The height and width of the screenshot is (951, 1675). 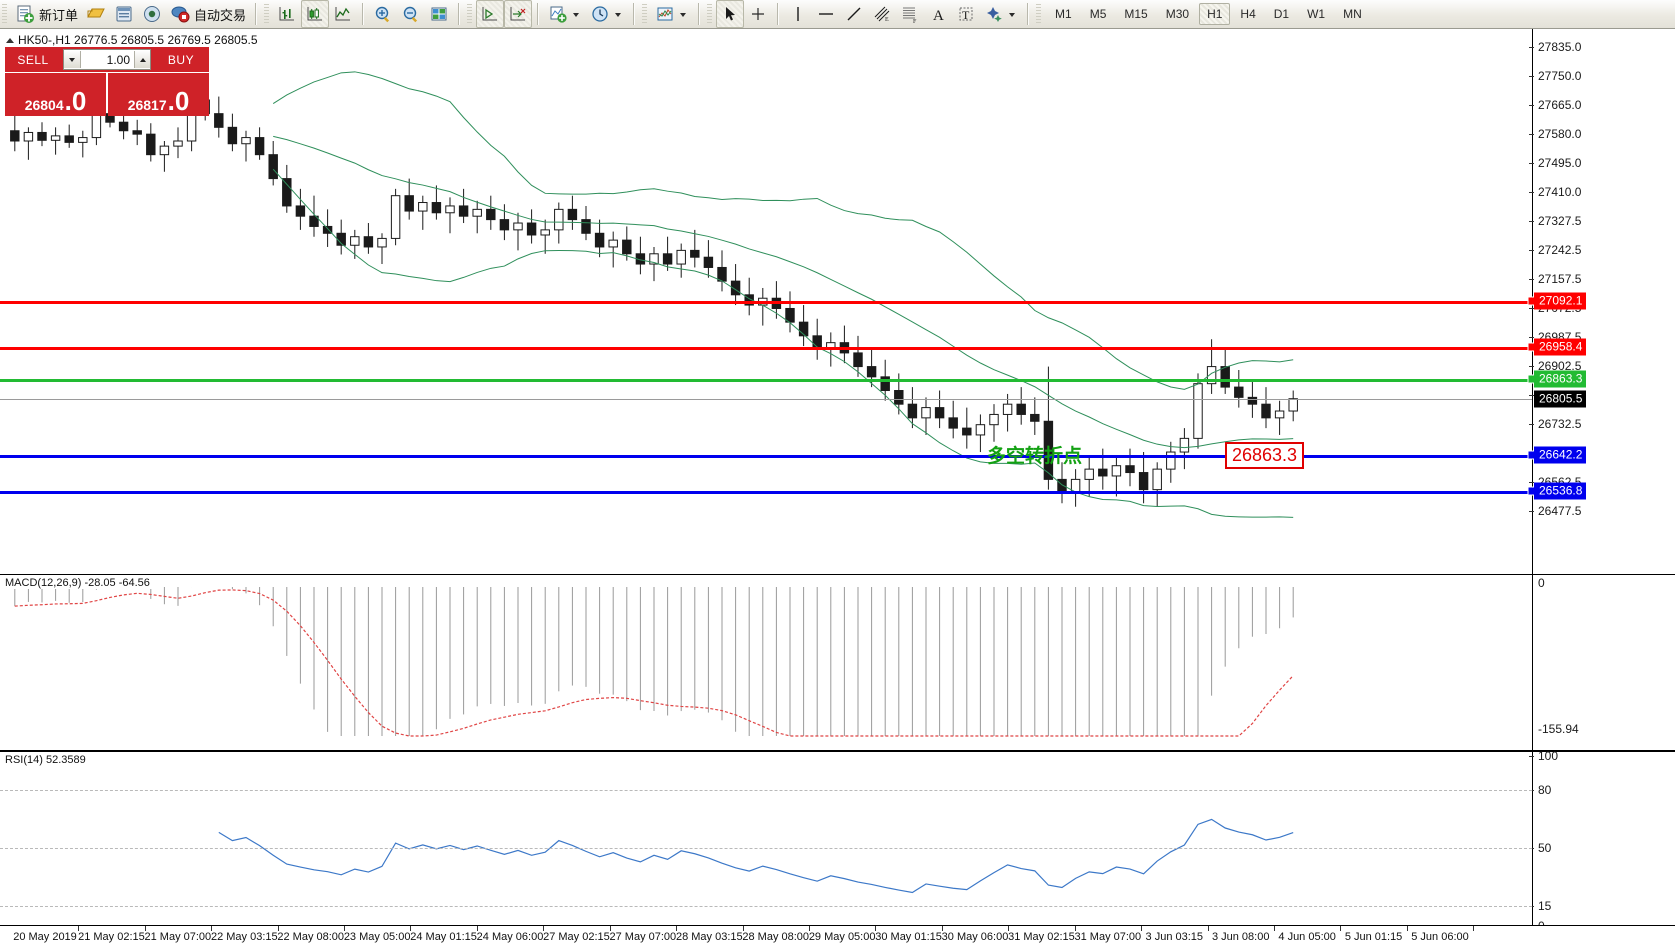 I want to click on buy-price-button: 26817 .0, so click(x=158, y=94).